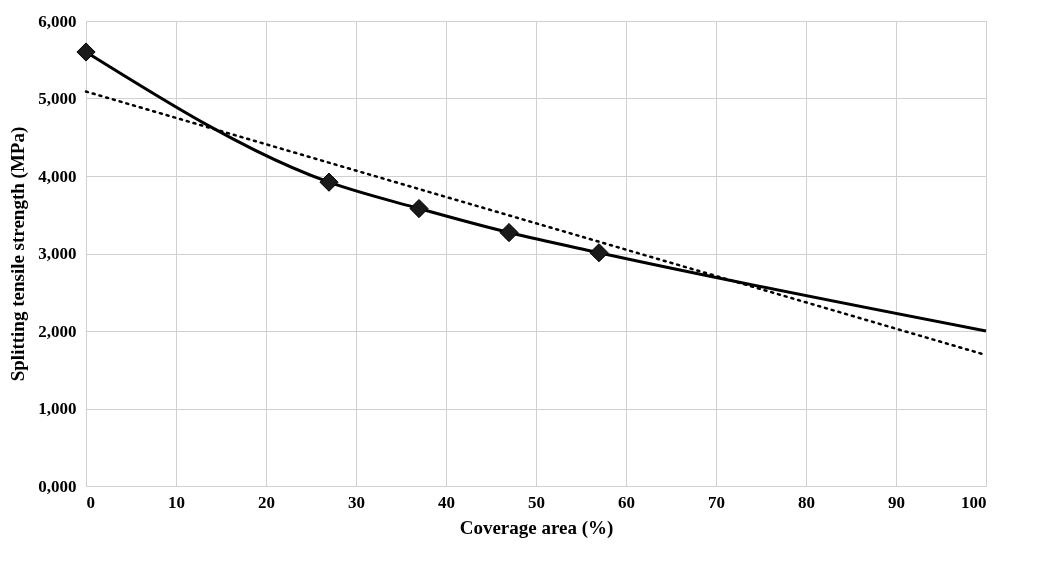 This screenshot has width=1044, height=565. I want to click on y-tick-label: 0,000, so click(57, 486).